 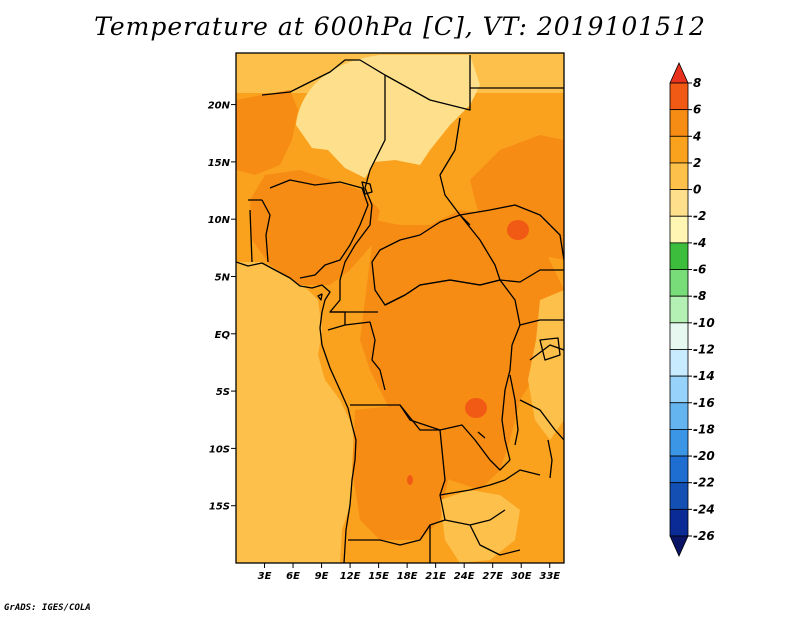 What do you see at coordinates (699, 243) in the screenshot?
I see `colorbar-label: -4` at bounding box center [699, 243].